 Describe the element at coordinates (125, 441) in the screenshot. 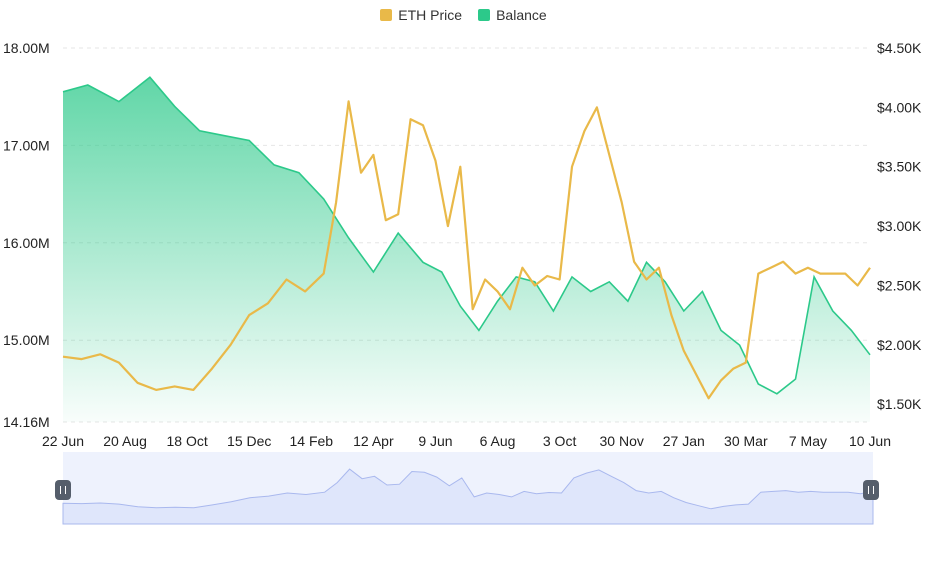

I see `x-tick-label: 20 Aug` at that location.